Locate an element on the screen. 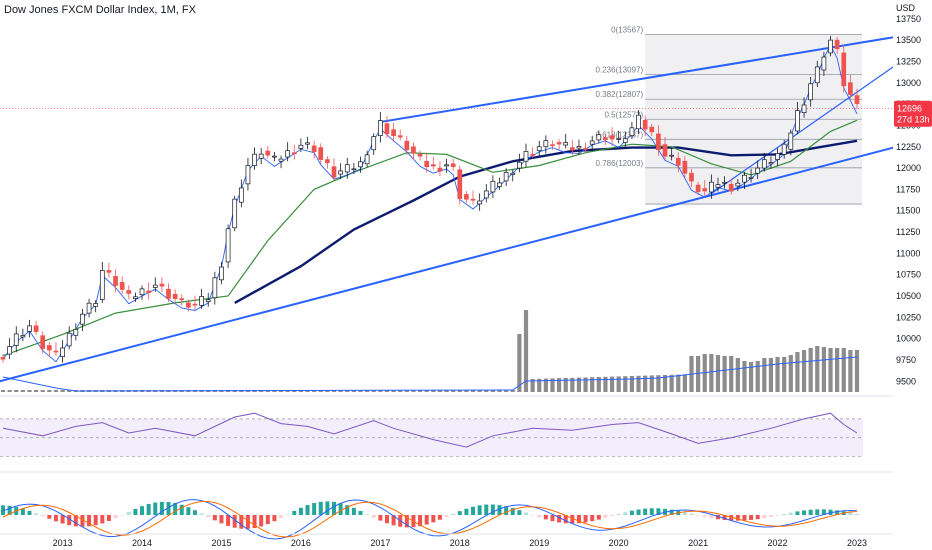  fib-level-label: 0.382(12807) is located at coordinates (620, 94).